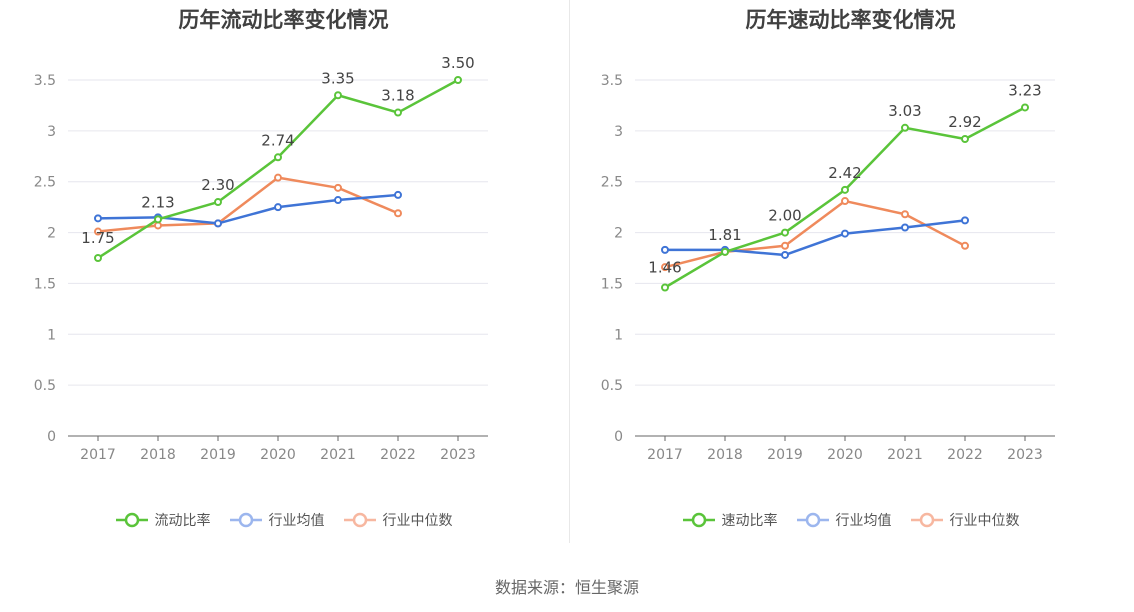  I want to click on data-label: 3.35, so click(337, 78).